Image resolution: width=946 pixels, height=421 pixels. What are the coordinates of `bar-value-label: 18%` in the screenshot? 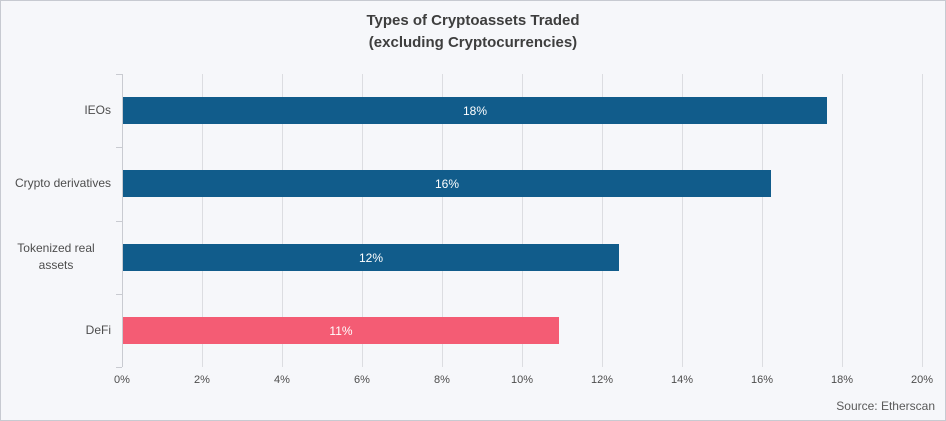 It's located at (475, 110).